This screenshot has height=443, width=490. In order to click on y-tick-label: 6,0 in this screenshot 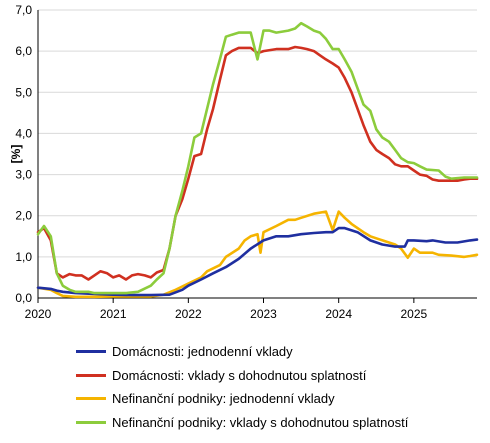, I will do `click(23, 51)`.